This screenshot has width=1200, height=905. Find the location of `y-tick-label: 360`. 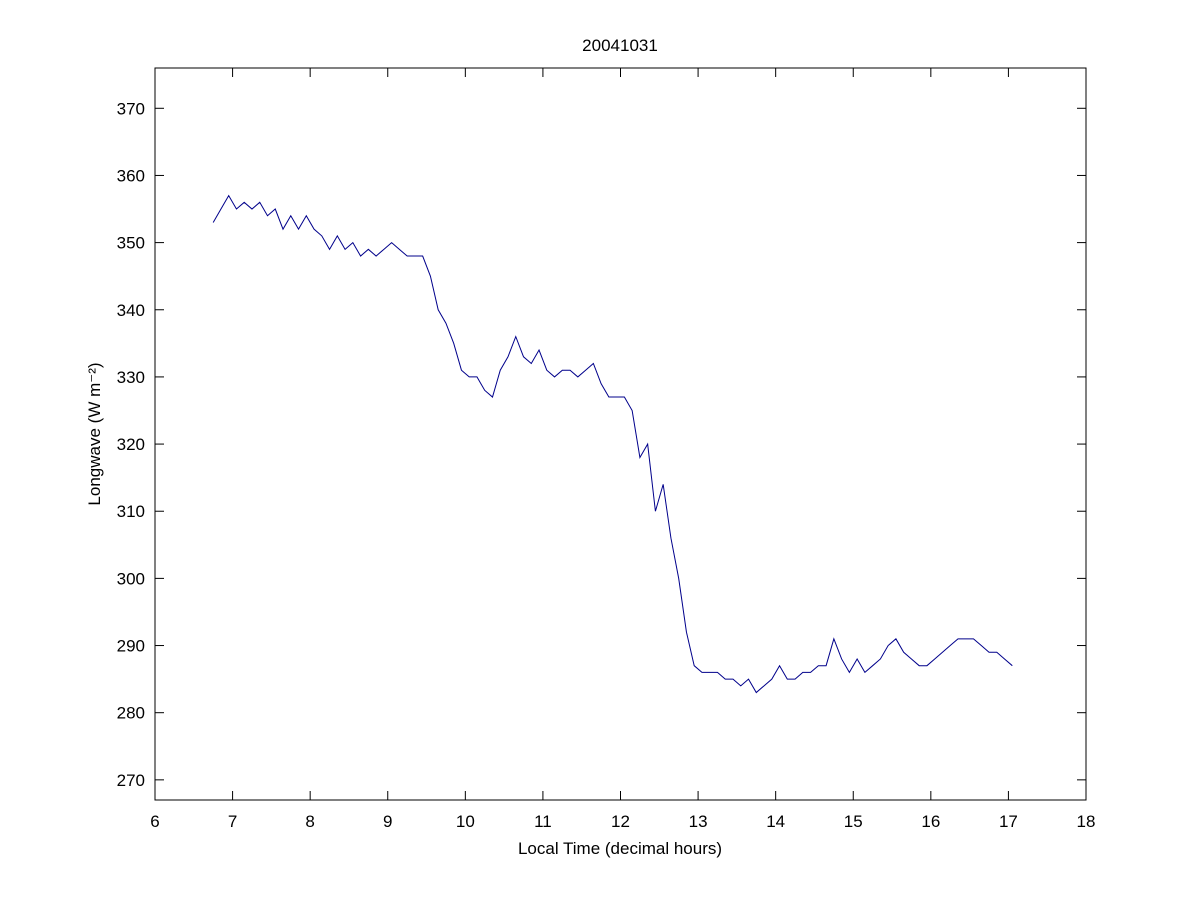

y-tick-label: 360 is located at coordinates (131, 175).